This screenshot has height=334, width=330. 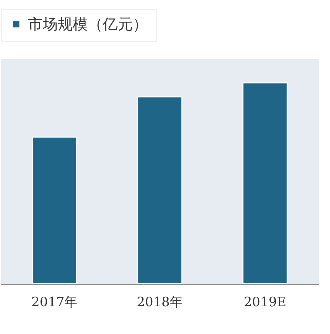 What do you see at coordinates (160, 303) in the screenshot?
I see `x-tick-label: 2018年` at bounding box center [160, 303].